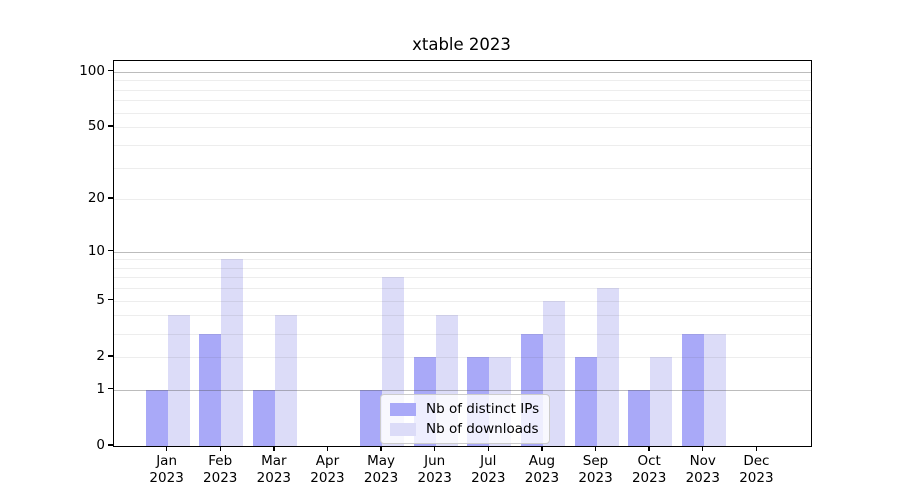 The image size is (900, 500). I want to click on legend-label: Nb of distinct IPs, so click(483, 409).